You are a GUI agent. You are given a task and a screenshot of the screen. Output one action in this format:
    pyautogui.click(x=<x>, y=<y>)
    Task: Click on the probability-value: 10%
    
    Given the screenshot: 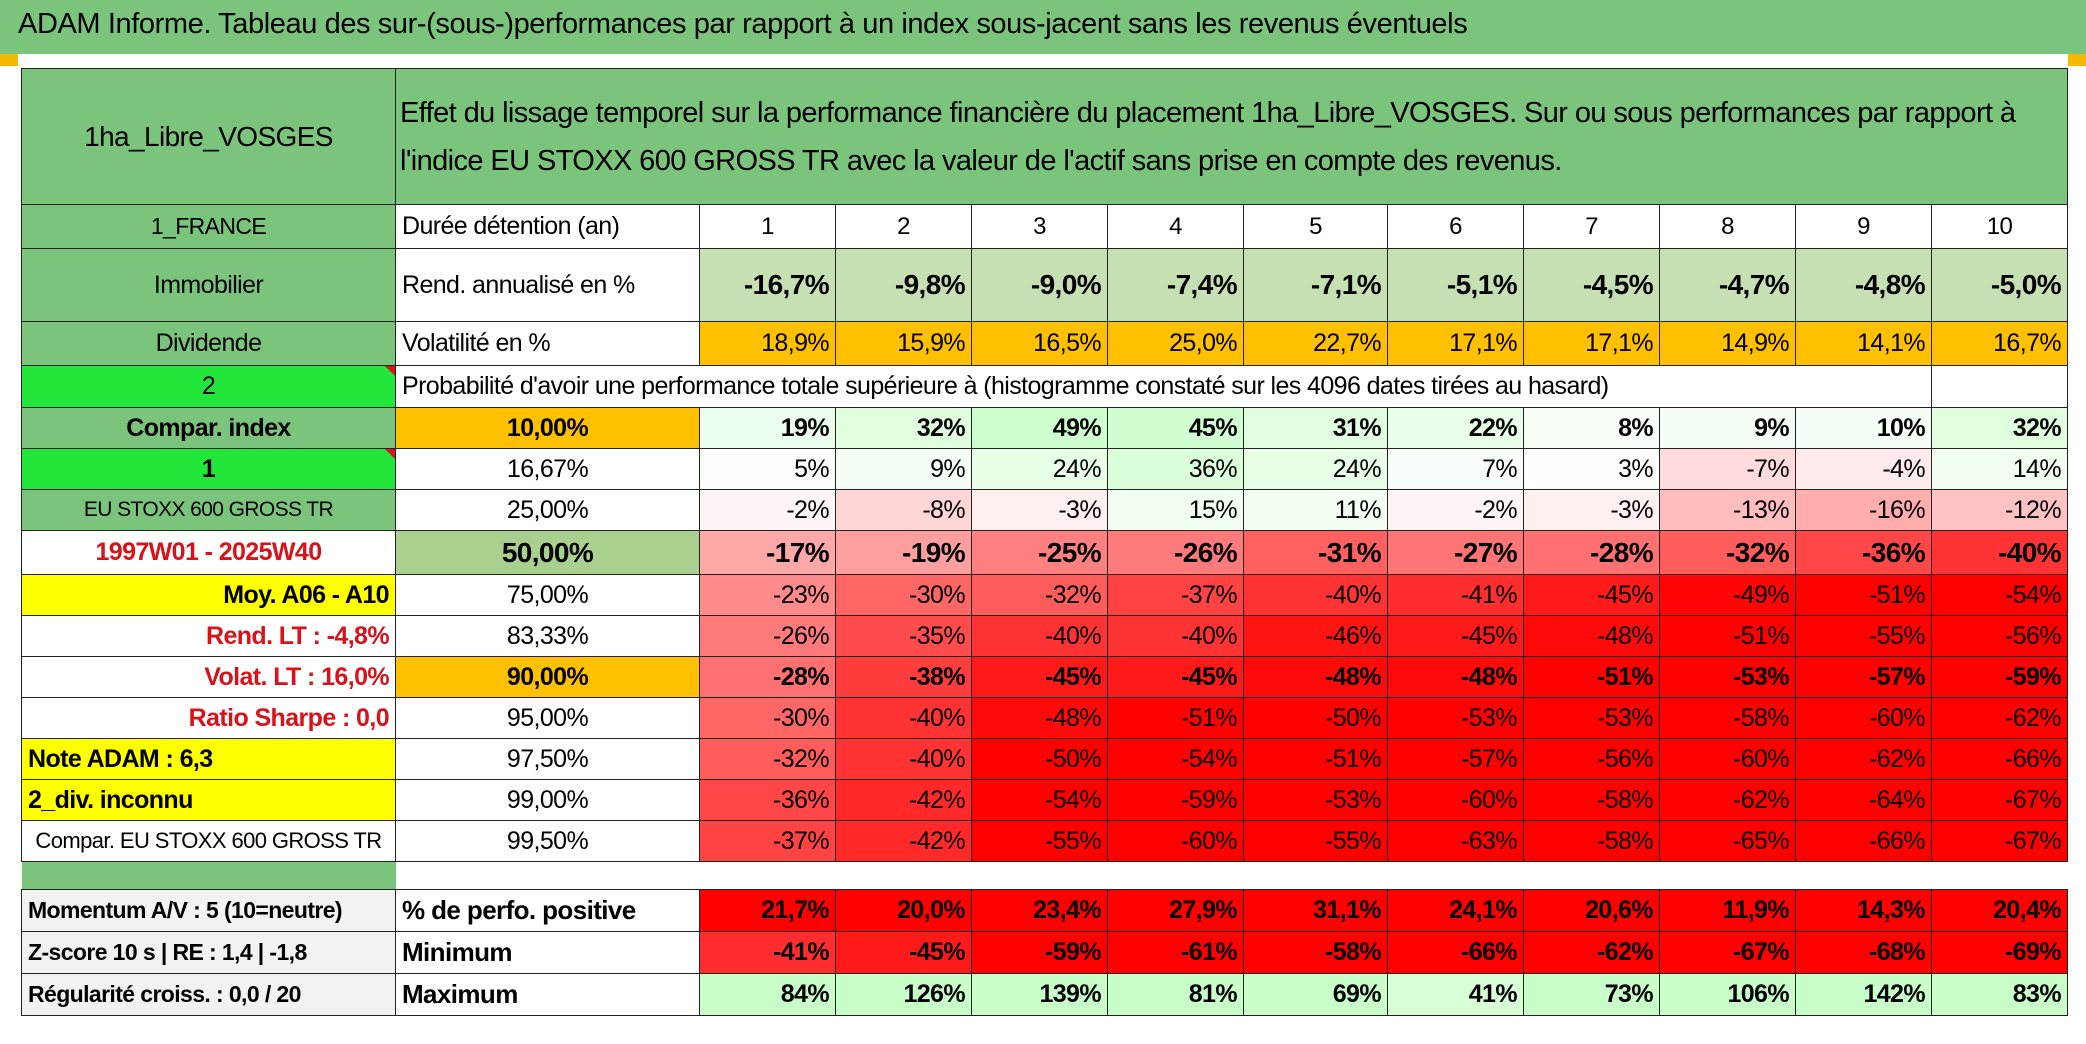 What is the action you would take?
    pyautogui.click(x=1863, y=428)
    